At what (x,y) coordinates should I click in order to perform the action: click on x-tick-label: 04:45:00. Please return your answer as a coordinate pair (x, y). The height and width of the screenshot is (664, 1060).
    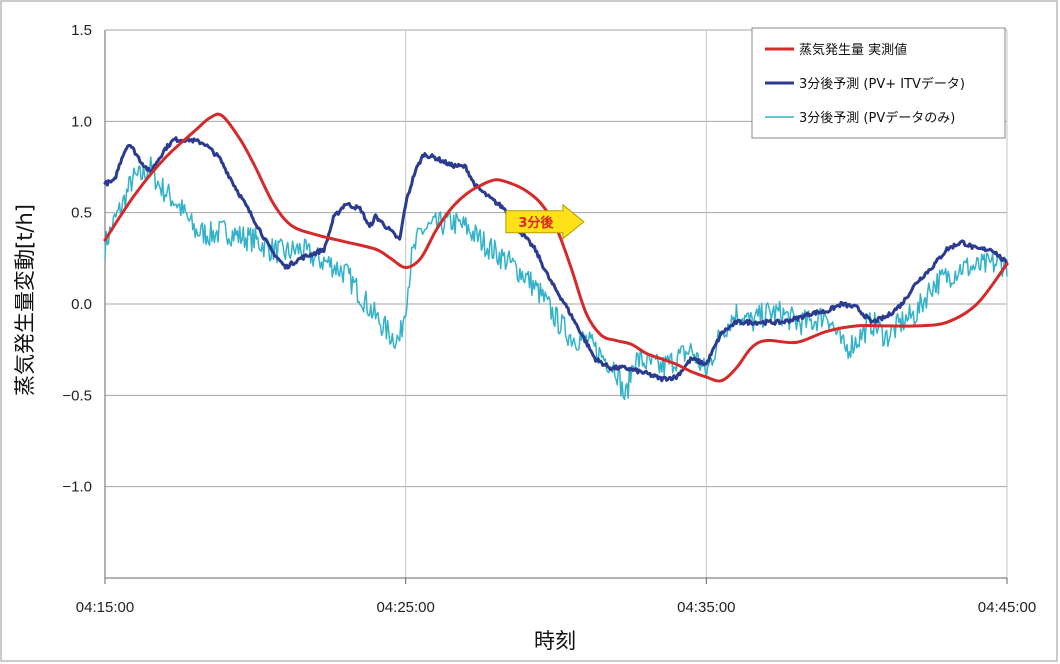
    Looking at the image, I should click on (1007, 607).